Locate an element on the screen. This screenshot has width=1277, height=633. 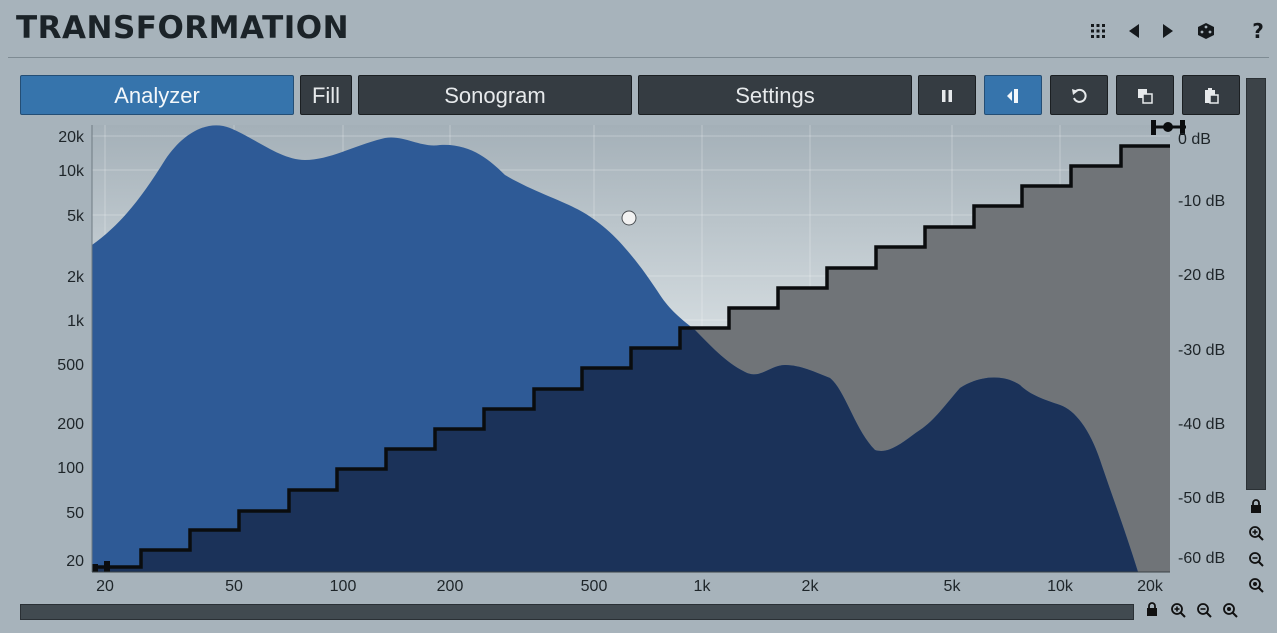
y-label-5k: 5k is located at coordinates (76, 216).